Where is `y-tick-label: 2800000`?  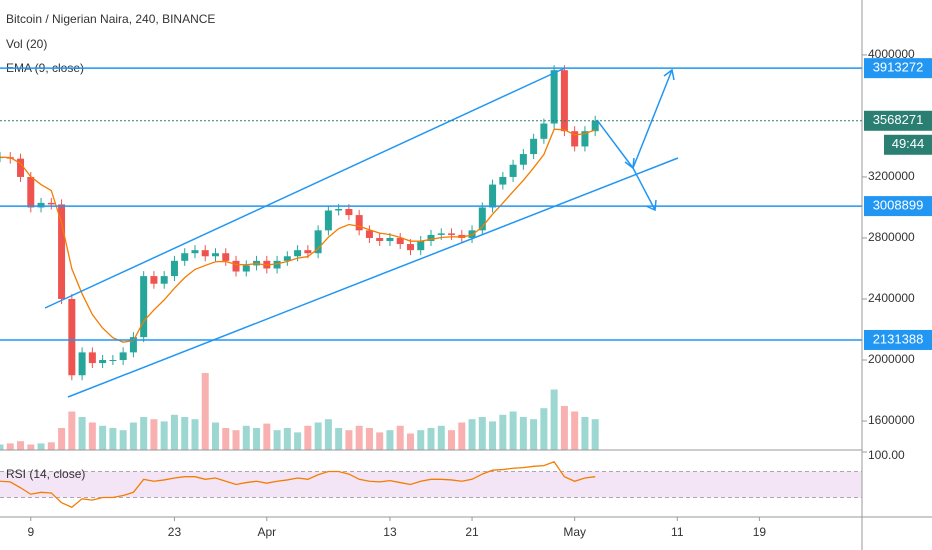
y-tick-label: 2800000 is located at coordinates (891, 237).